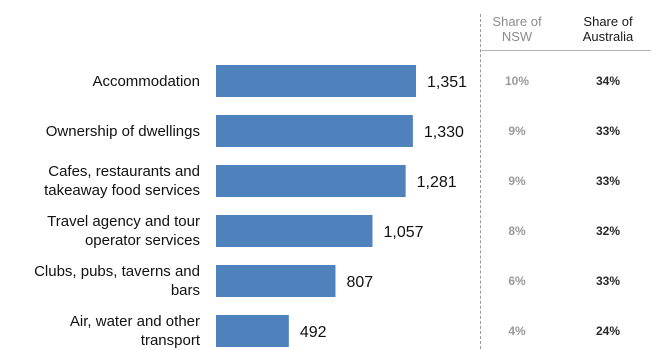 This screenshot has height=350, width=656. Describe the element at coordinates (517, 281) in the screenshot. I see `share-nsw-4: 6%` at that location.